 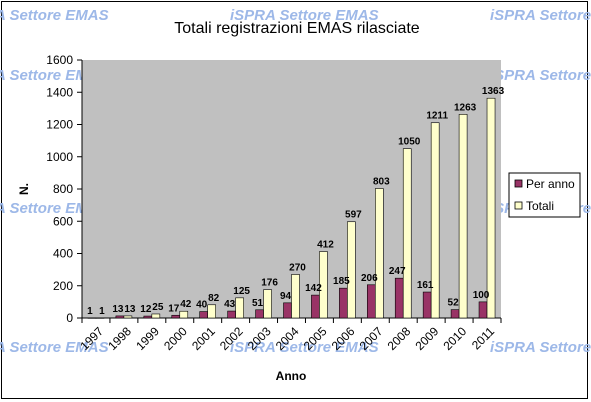 What do you see at coordinates (465, 107) in the screenshot?
I see `data-label: 1263` at bounding box center [465, 107].